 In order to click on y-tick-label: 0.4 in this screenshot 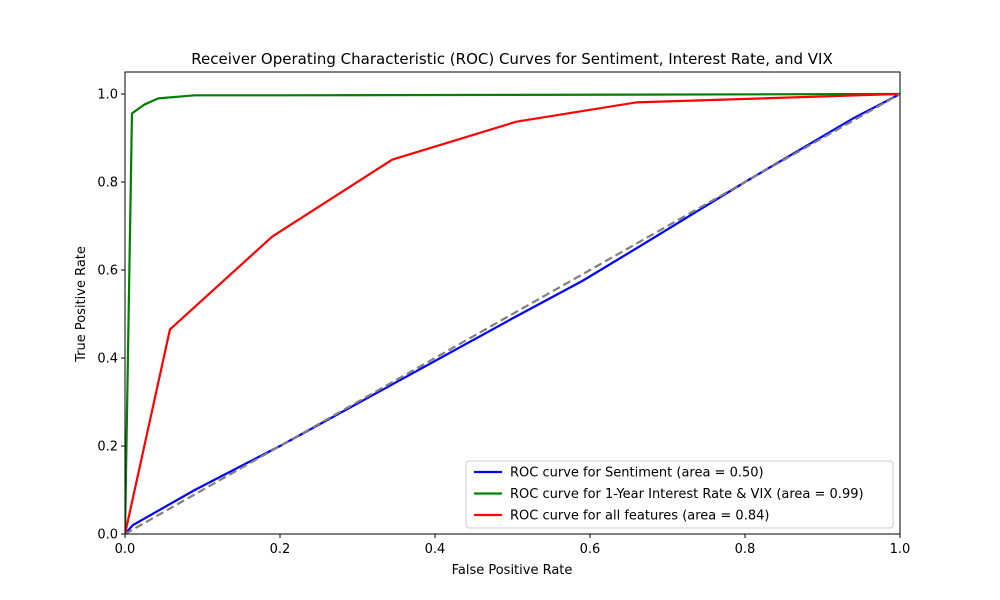, I will do `click(107, 359)`.